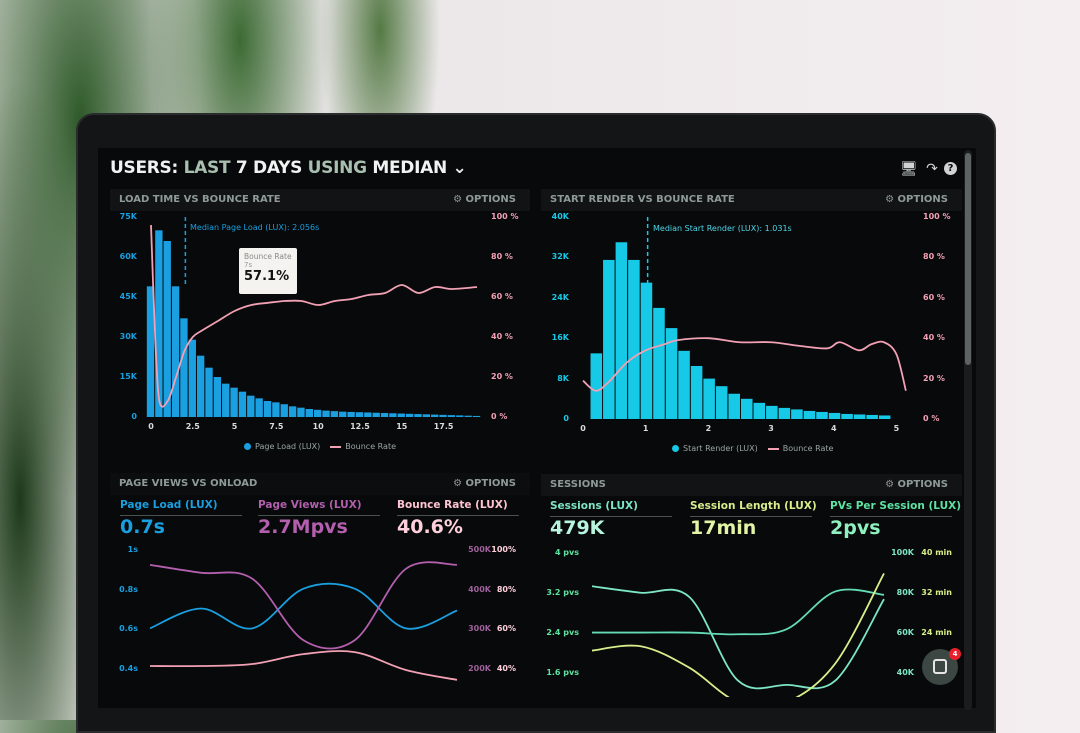 Image resolution: width=1080 pixels, height=733 pixels. What do you see at coordinates (458, 518) in the screenshot?
I see `kpi-bounce-rate: Bounce Rate (LUX) 40.6%` at bounding box center [458, 518].